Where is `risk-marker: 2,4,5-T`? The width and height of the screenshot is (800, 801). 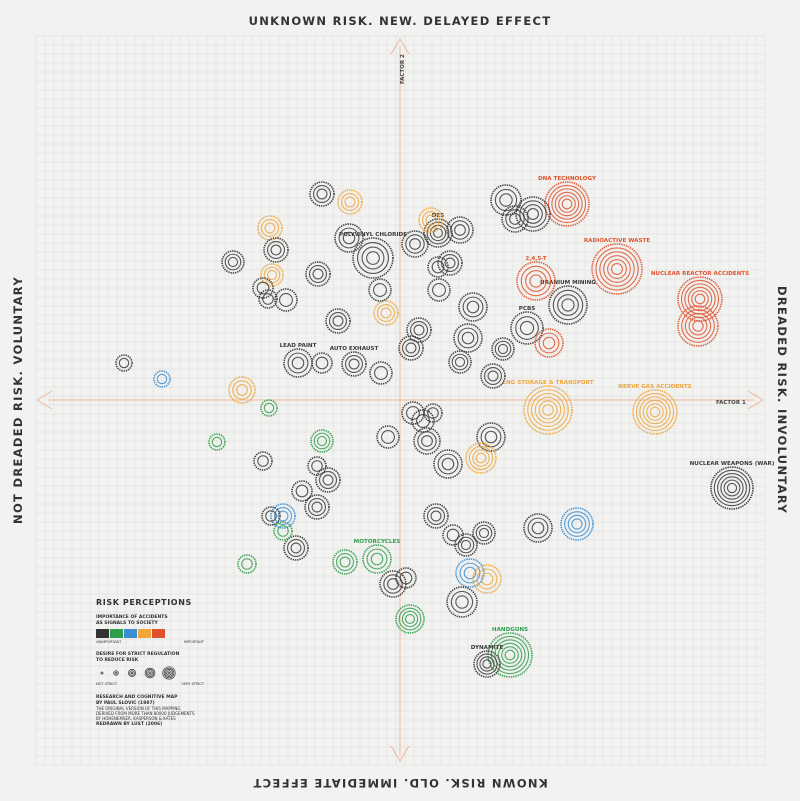
risk-marker: 2,4,5-T is located at coordinates (536, 278).